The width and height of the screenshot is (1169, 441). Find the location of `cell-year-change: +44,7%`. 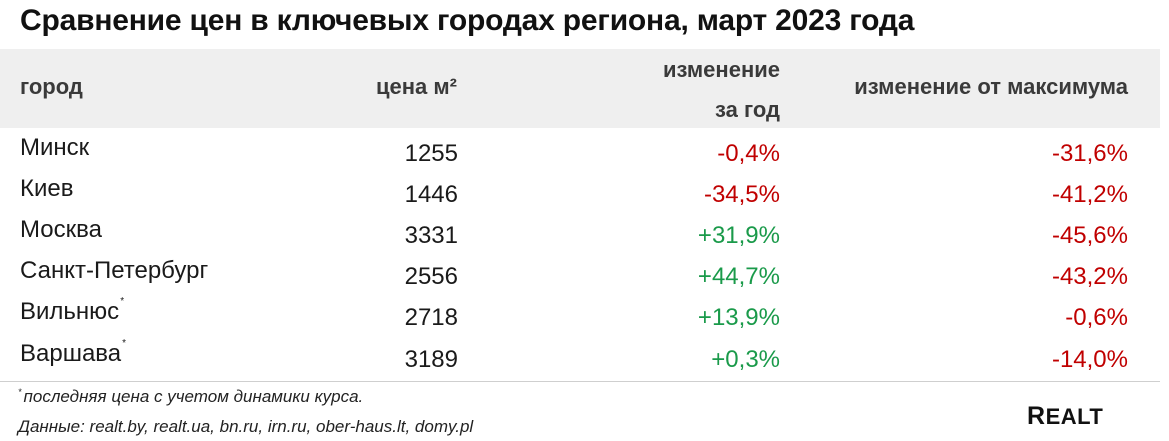

cell-year-change: +44,7% is located at coordinates (738, 276).